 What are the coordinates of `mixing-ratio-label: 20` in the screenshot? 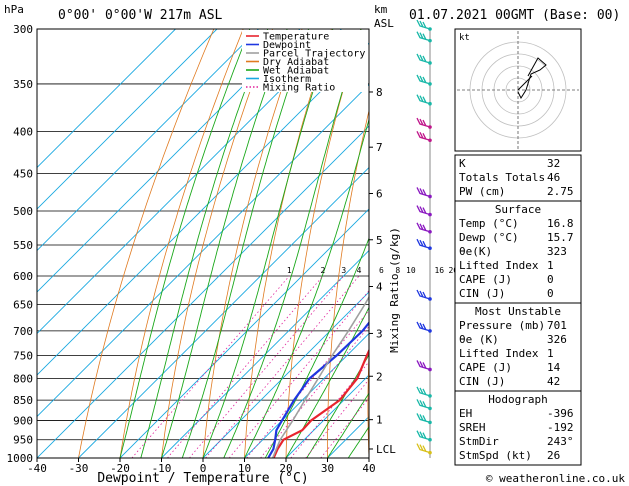 It's located at (453, 270).